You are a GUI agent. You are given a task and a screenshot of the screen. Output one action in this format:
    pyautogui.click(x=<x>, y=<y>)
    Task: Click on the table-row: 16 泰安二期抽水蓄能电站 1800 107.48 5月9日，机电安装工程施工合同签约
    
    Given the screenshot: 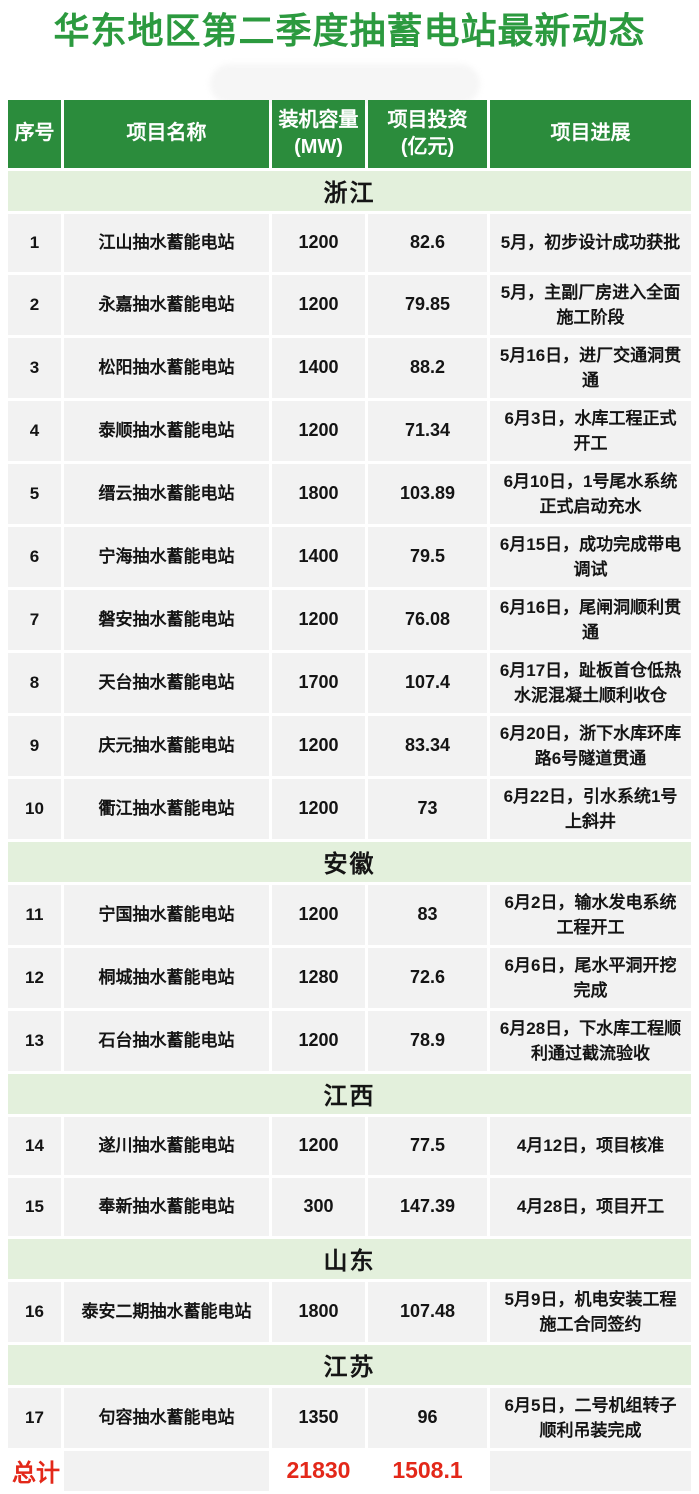 What is the action you would take?
    pyautogui.click(x=349, y=1311)
    